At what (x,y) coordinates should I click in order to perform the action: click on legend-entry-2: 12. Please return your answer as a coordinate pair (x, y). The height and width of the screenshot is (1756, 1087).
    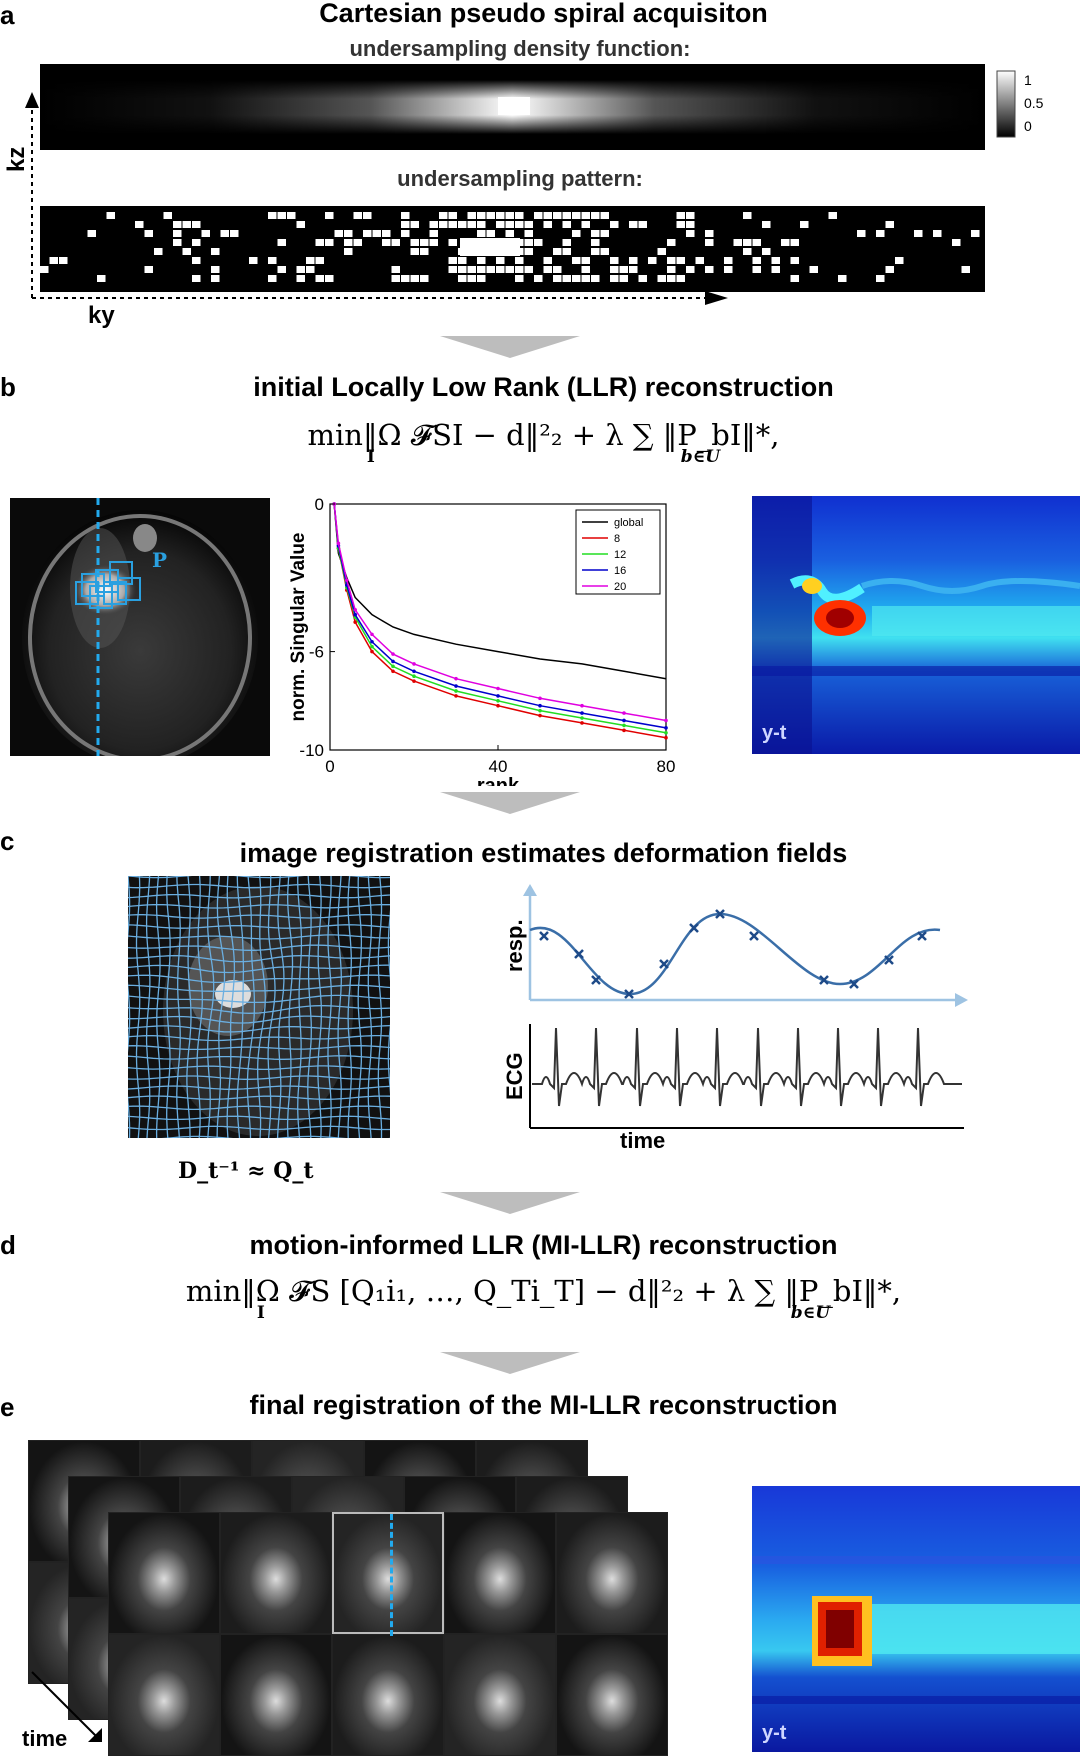
    Looking at the image, I should click on (620, 555).